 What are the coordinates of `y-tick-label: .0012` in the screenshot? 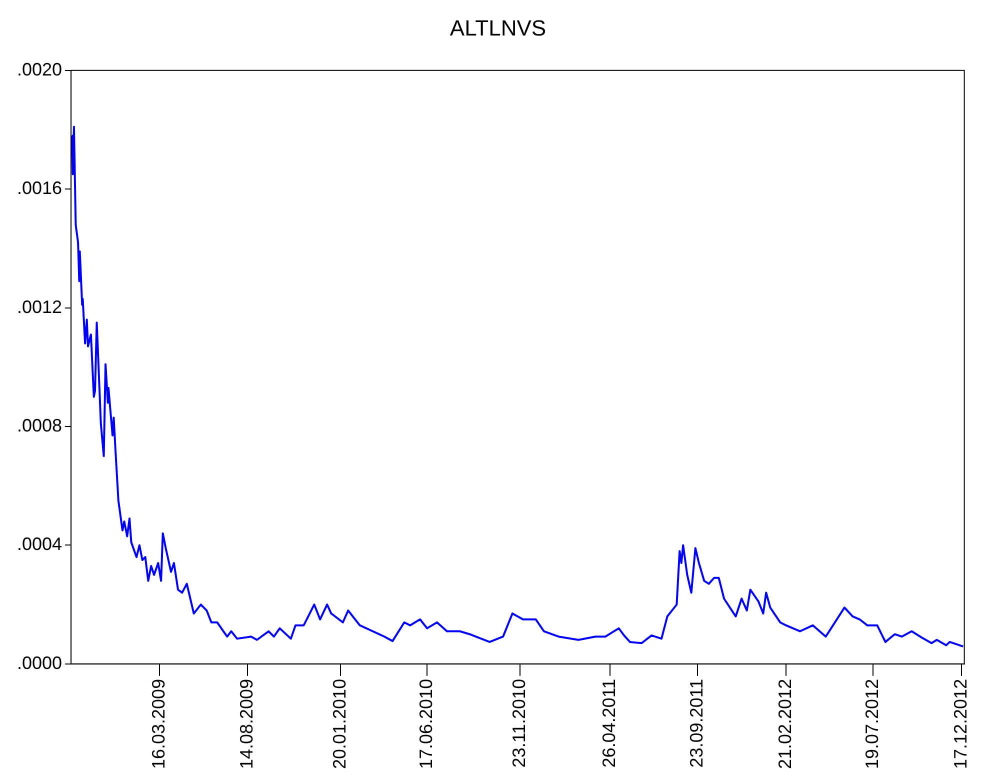 It's located at (39, 306).